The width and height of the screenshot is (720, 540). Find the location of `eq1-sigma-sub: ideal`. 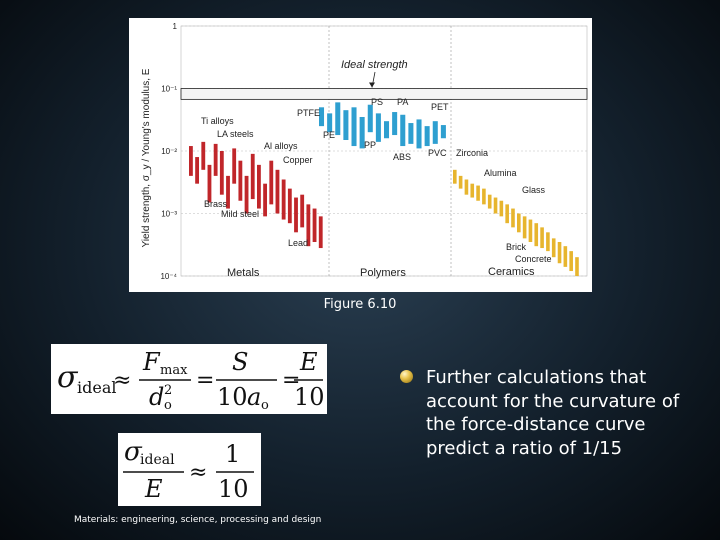

eq1-sigma-sub: ideal is located at coordinates (96, 387).